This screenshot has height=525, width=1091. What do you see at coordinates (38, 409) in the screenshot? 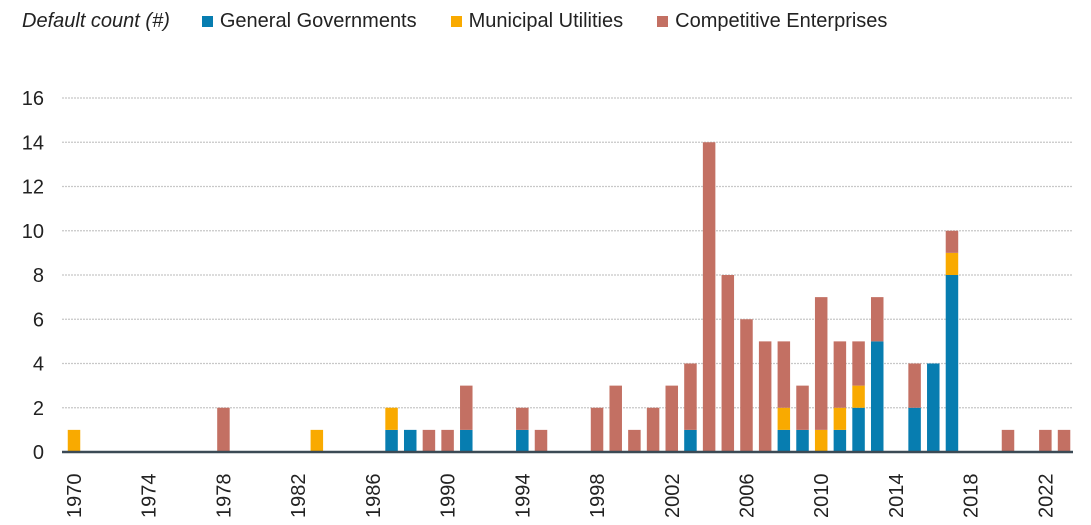
I see `y-tick-label: 2` at bounding box center [38, 409].